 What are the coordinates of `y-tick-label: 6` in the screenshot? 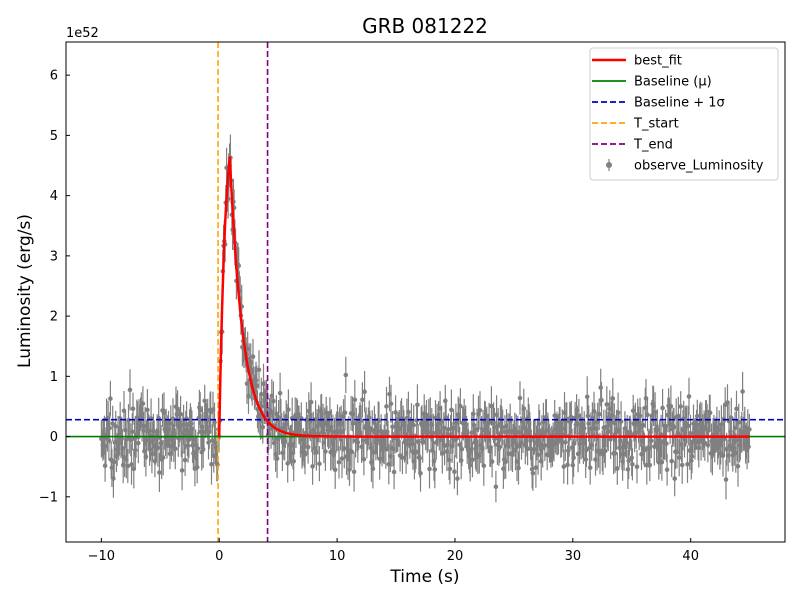 It's located at (54, 76).